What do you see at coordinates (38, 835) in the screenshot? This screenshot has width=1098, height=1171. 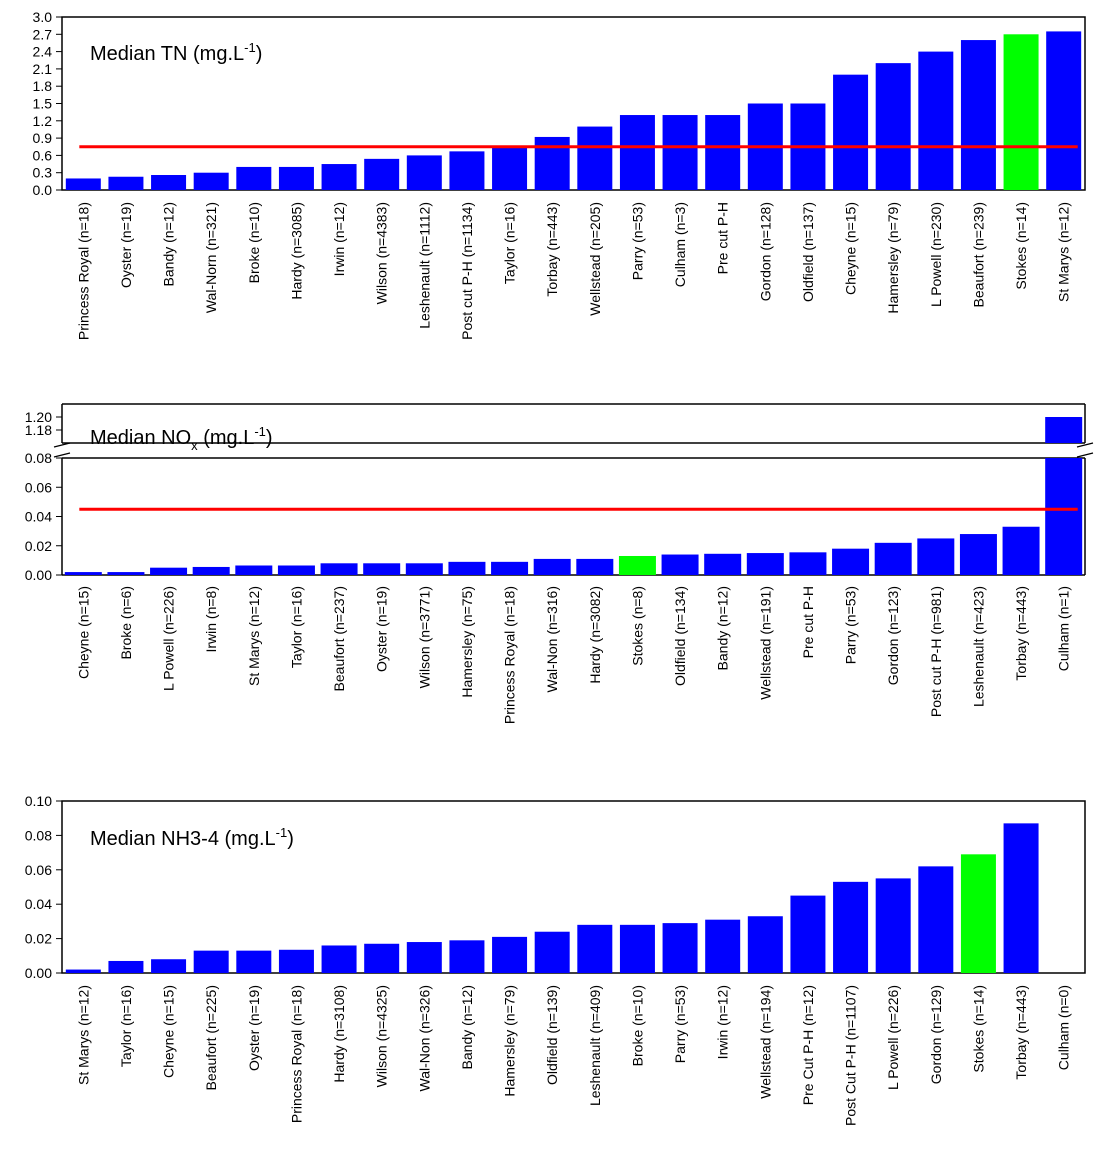 I see `y-tick-label: 0.08` at bounding box center [38, 835].